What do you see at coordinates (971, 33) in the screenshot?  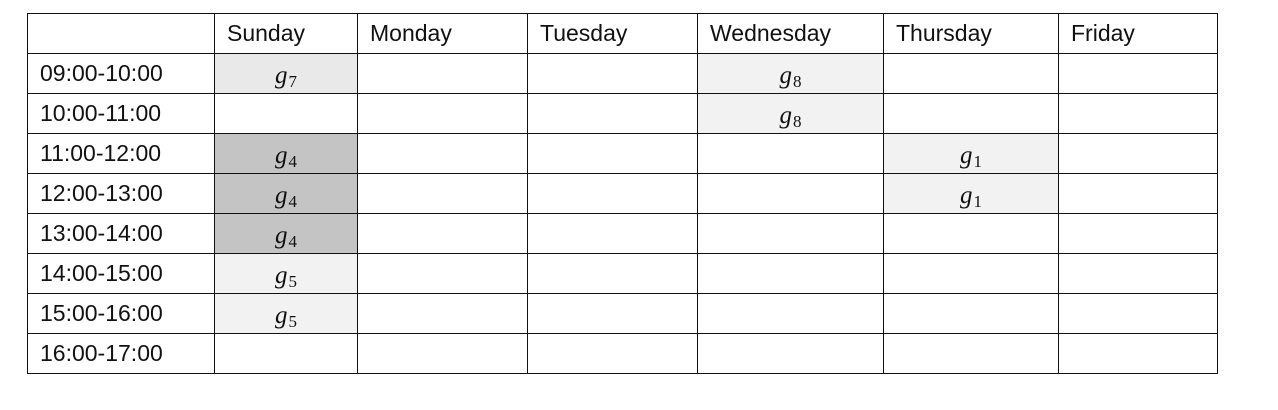 I see `day-header-thursday: Thursday` at bounding box center [971, 33].